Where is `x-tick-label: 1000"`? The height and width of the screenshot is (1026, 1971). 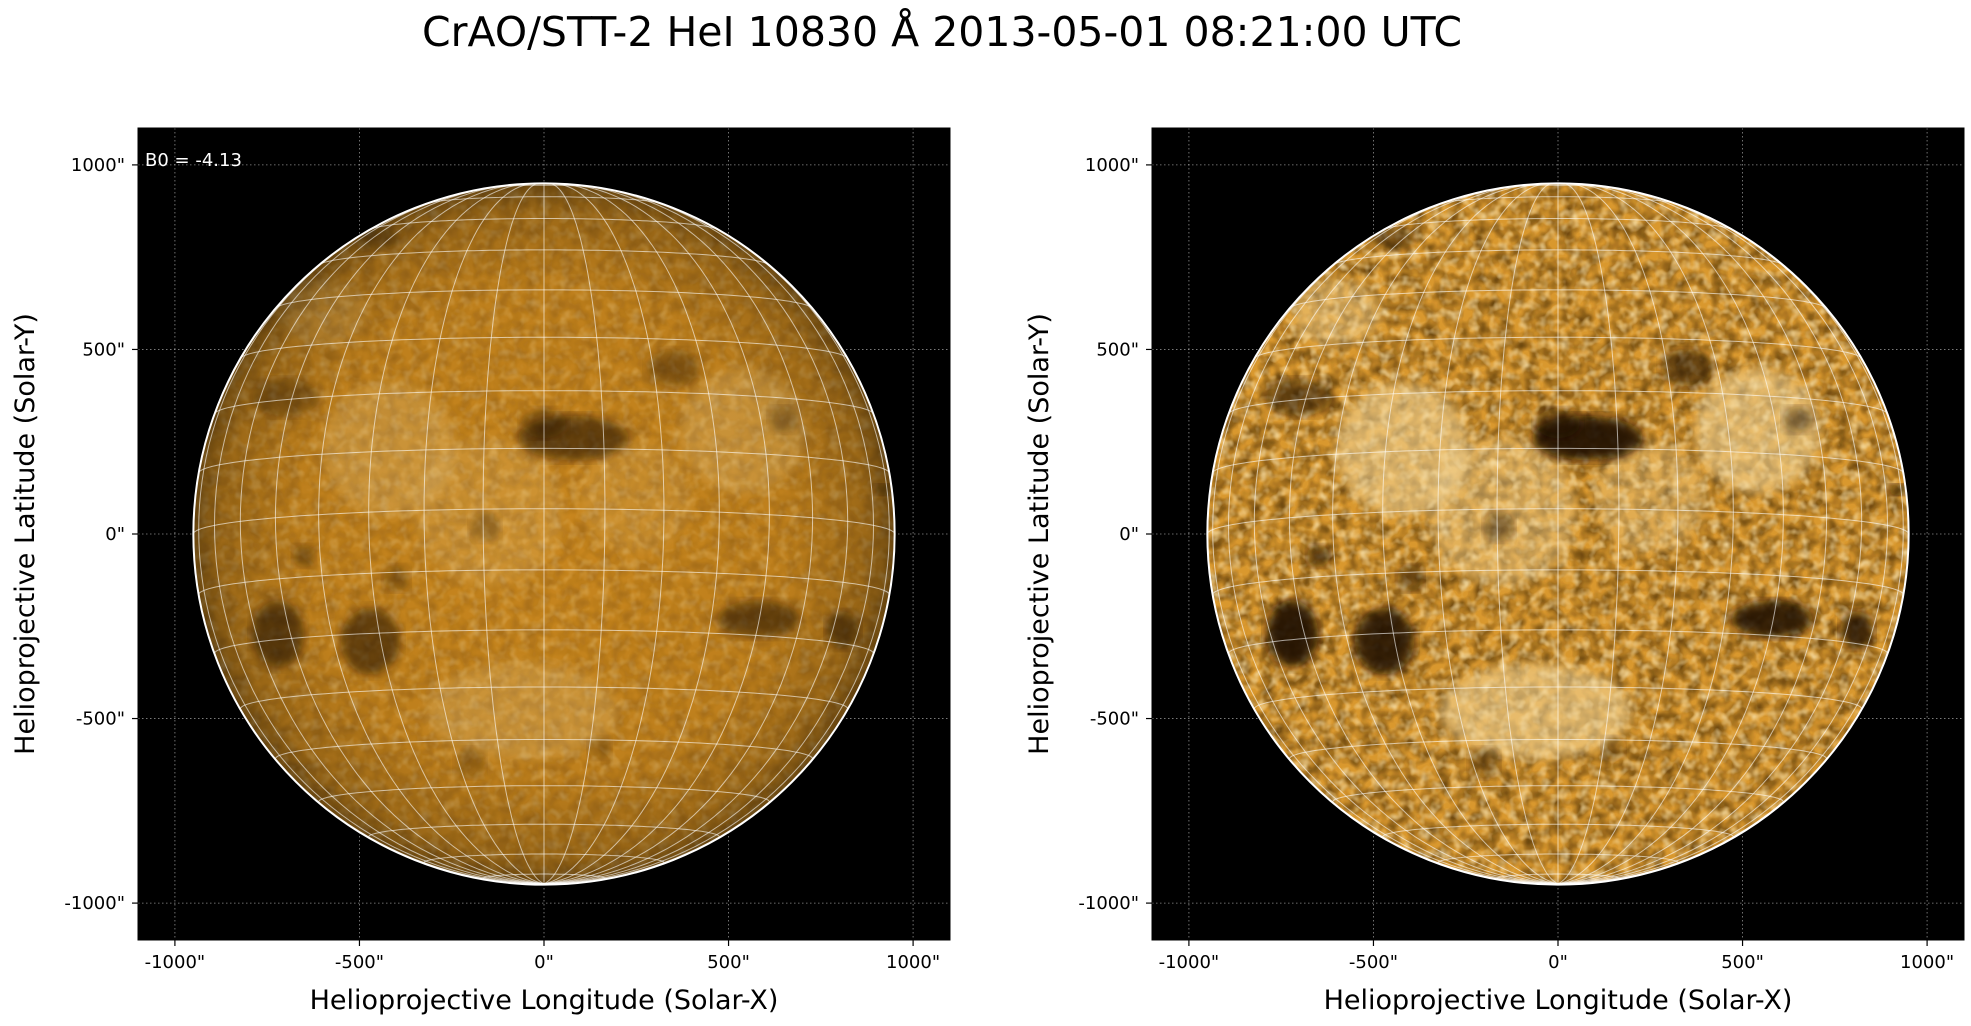
x-tick-label: 1000" is located at coordinates (913, 962).